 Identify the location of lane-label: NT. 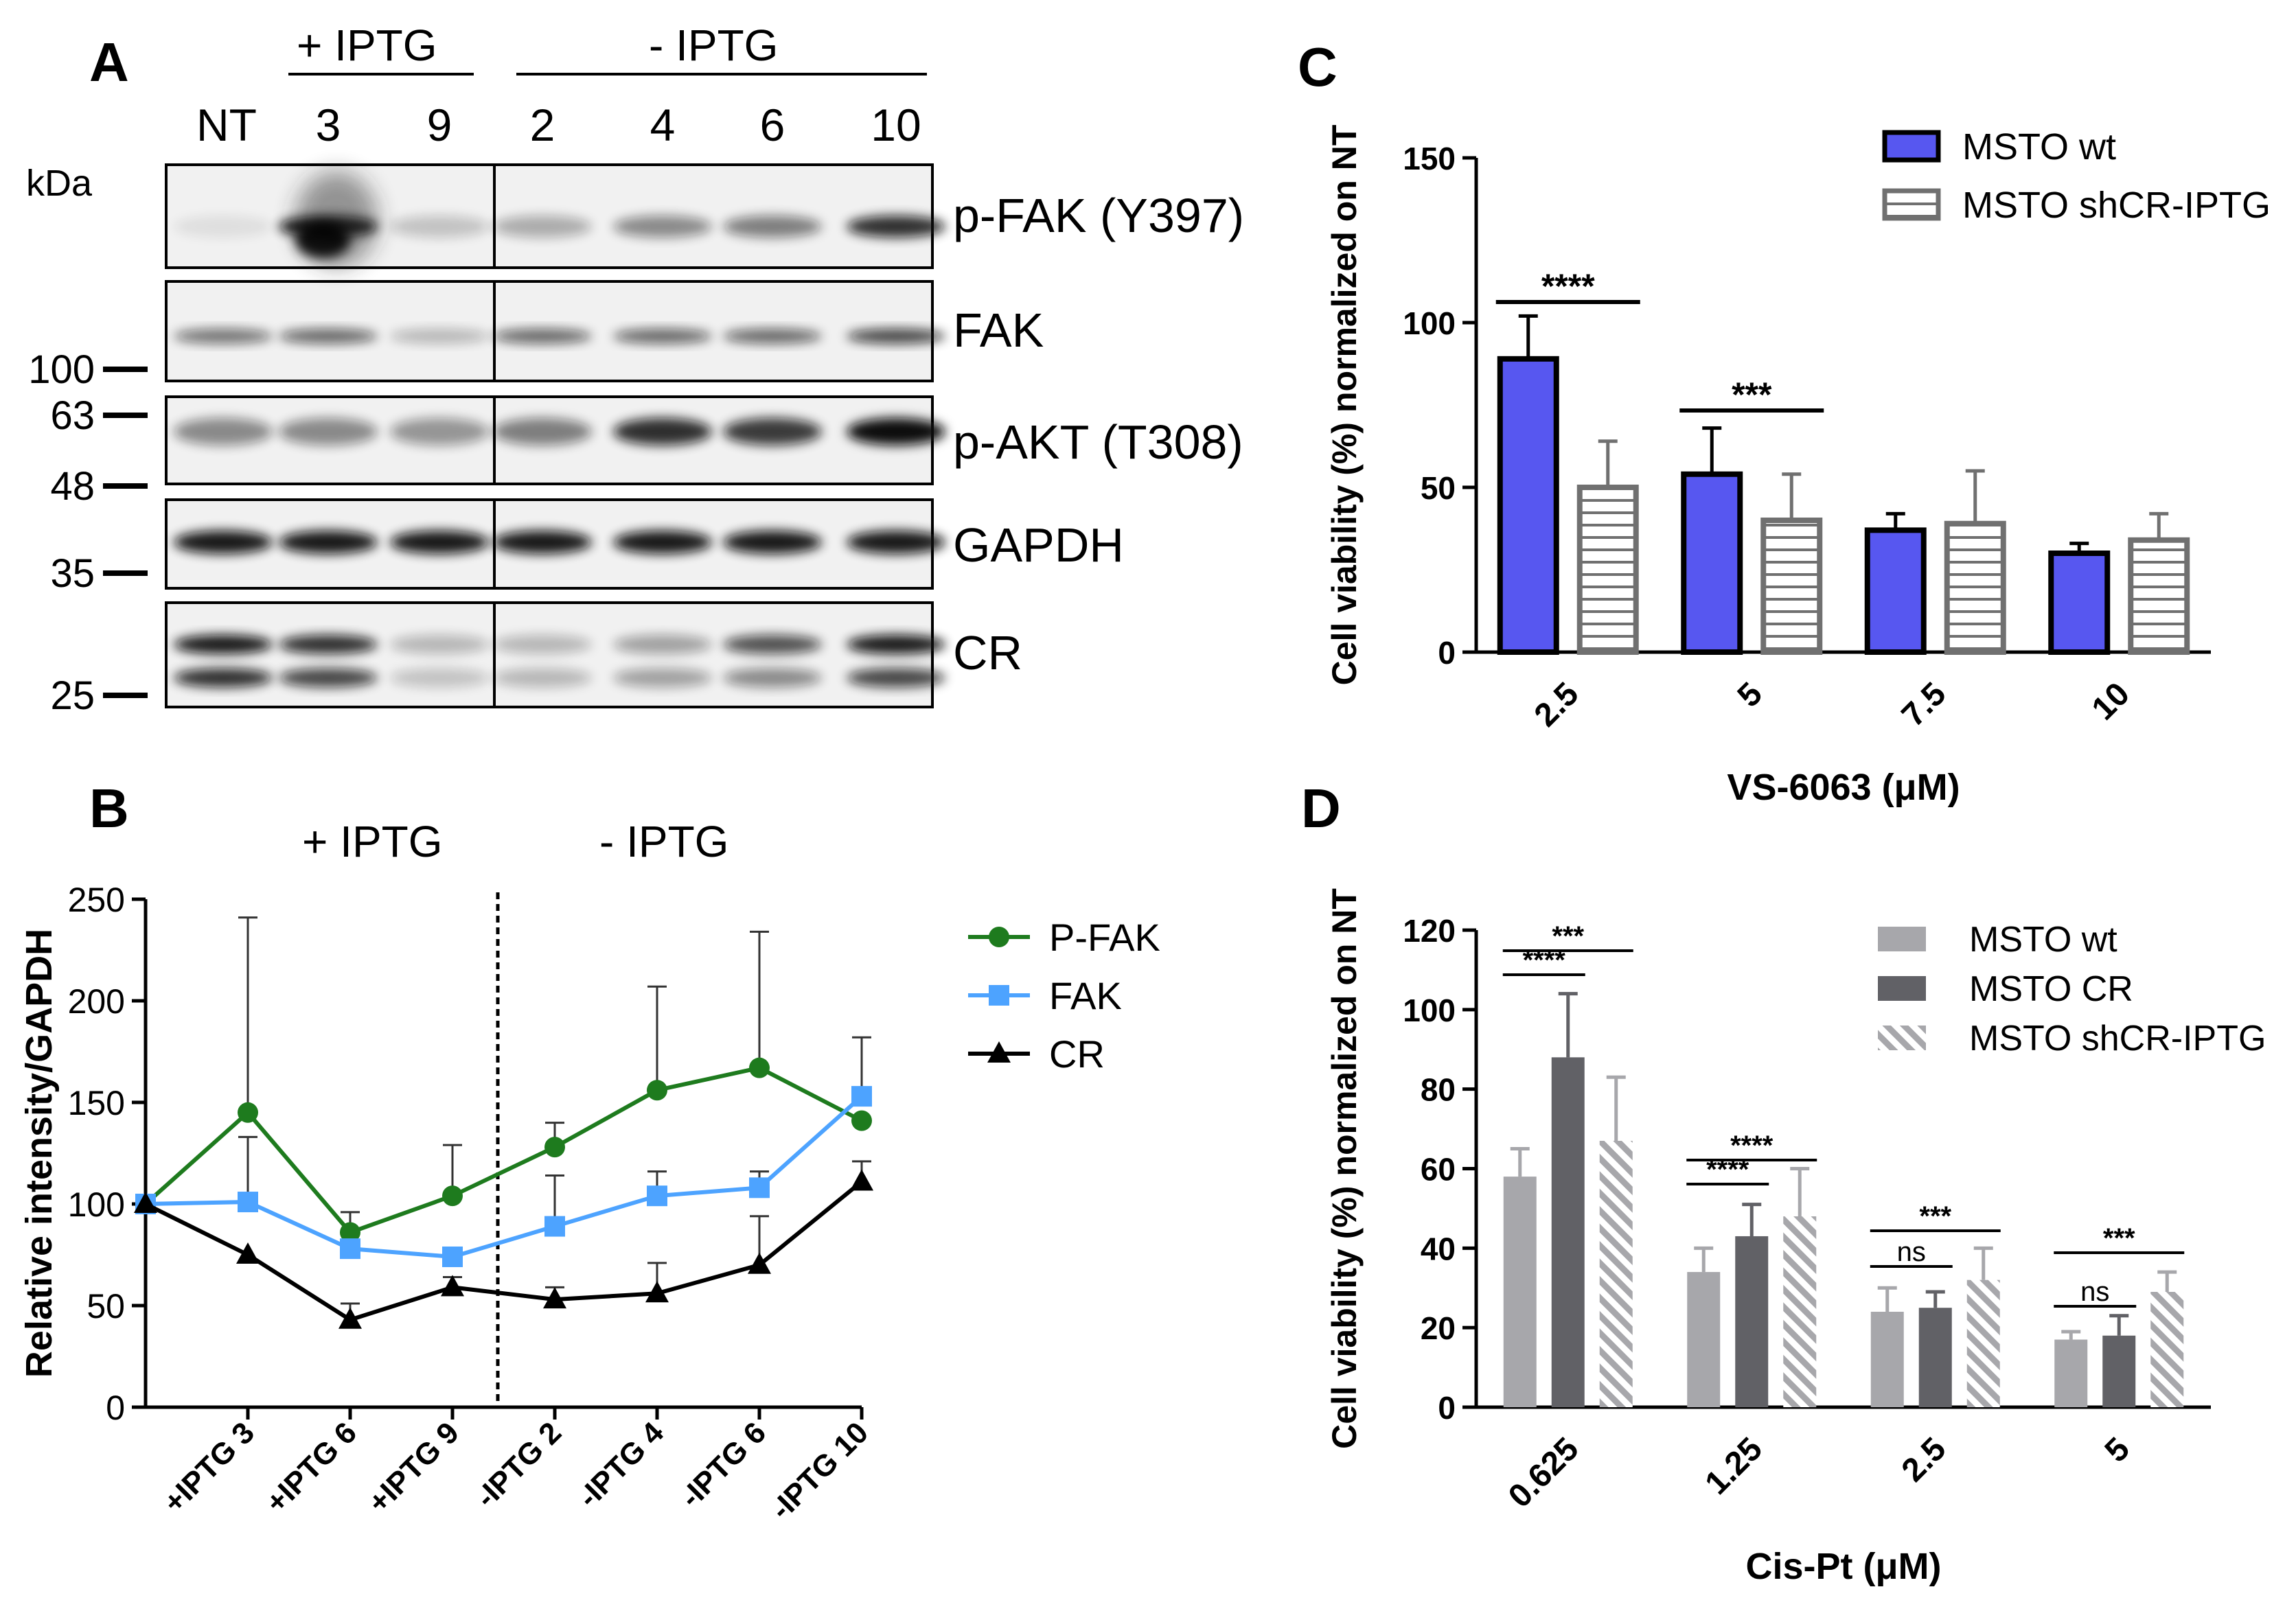
(226, 125).